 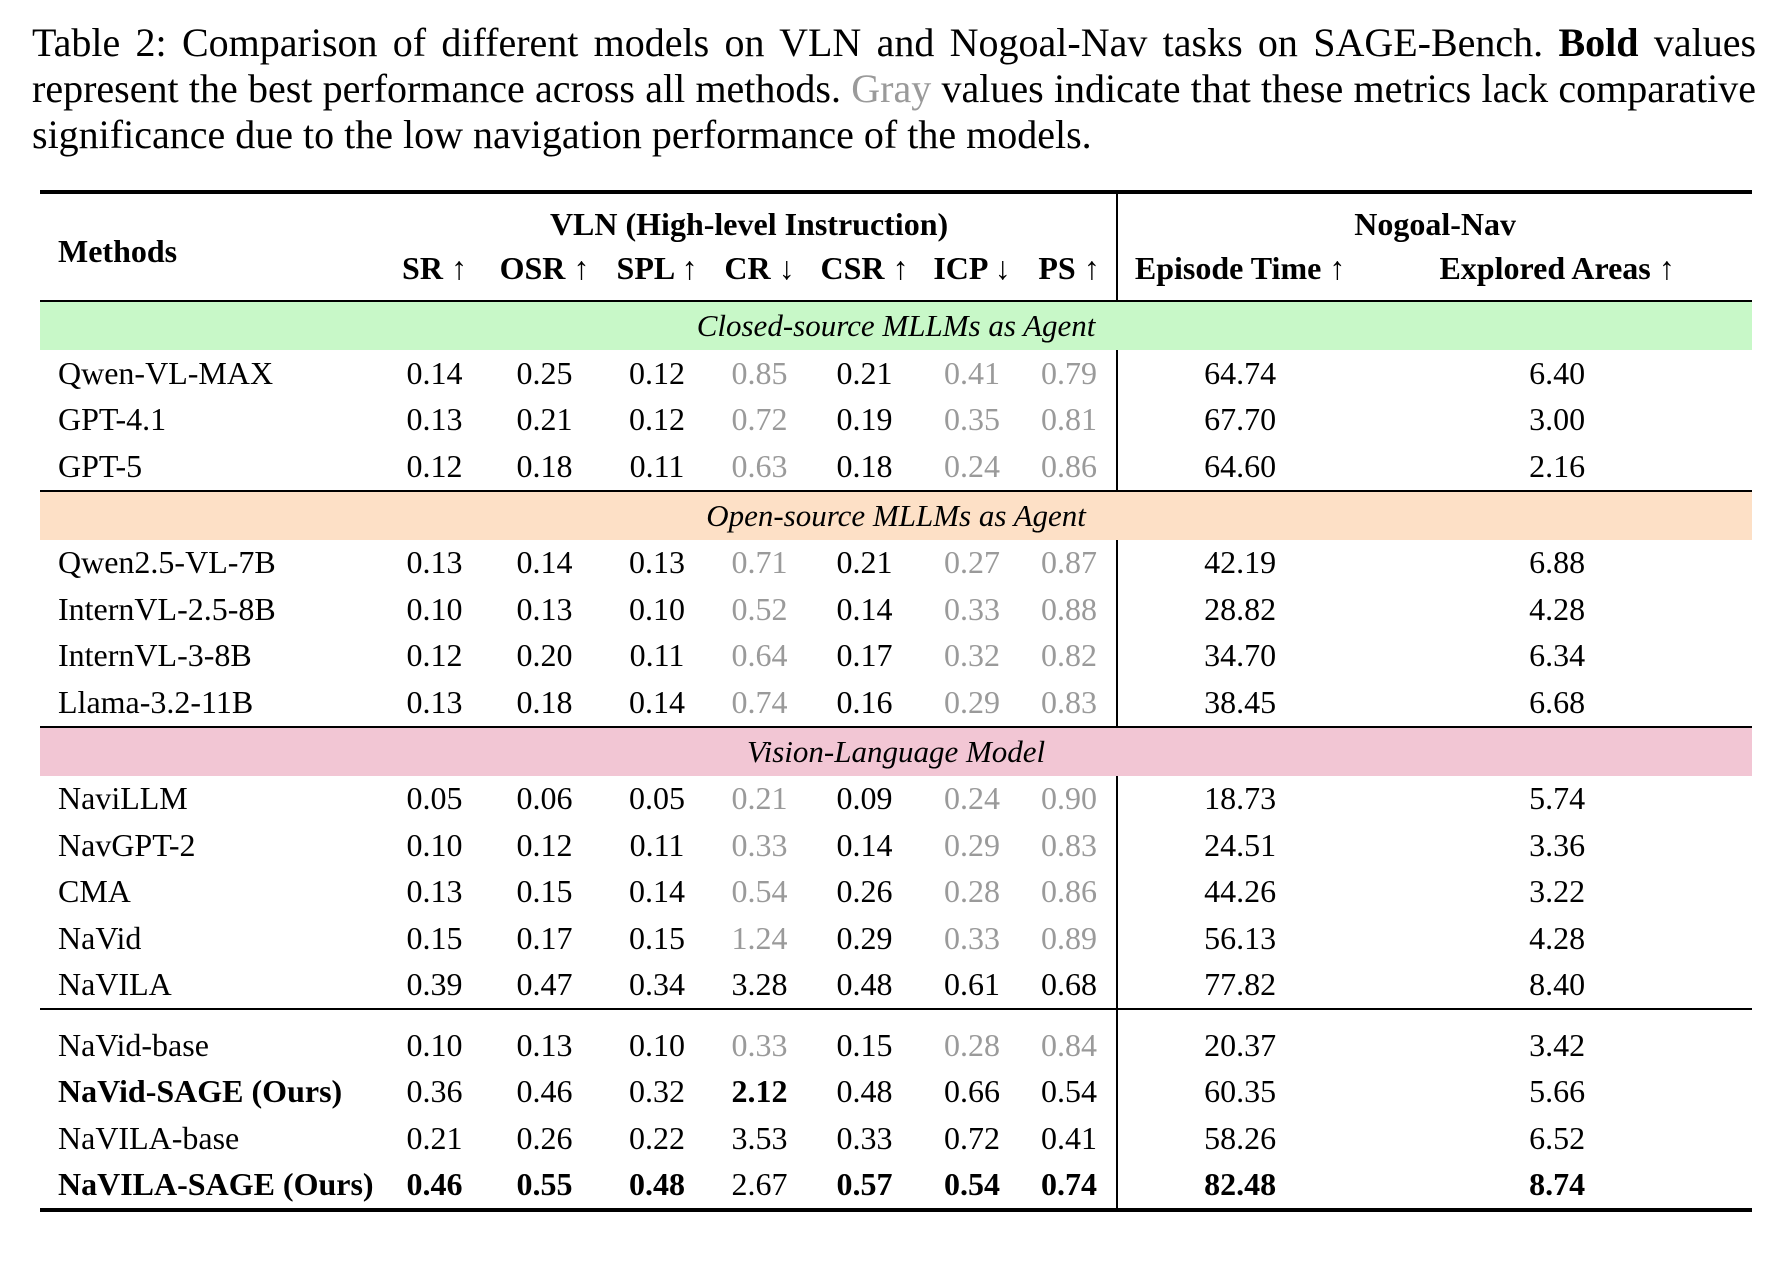 I want to click on metric-cell: 0.25, so click(x=544, y=372).